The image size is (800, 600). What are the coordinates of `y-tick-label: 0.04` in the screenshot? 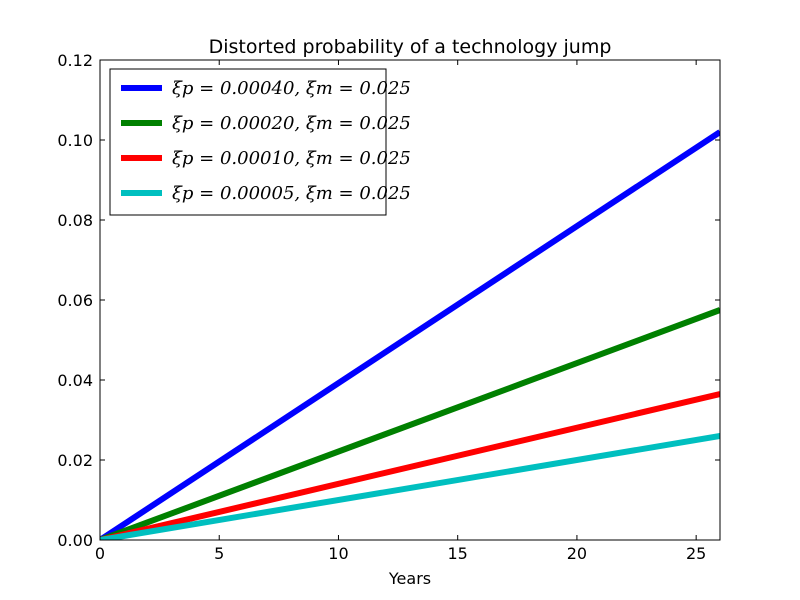 It's located at (75, 380).